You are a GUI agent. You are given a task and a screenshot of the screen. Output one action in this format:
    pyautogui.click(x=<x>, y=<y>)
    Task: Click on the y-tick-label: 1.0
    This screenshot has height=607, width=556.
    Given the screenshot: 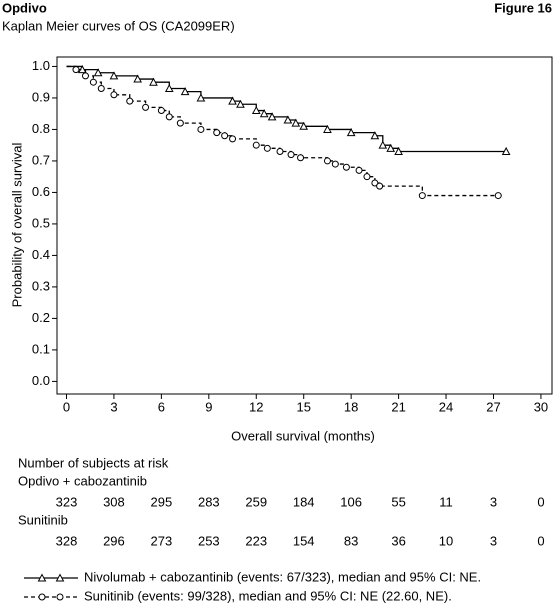 What is the action you would take?
    pyautogui.click(x=41, y=65)
    